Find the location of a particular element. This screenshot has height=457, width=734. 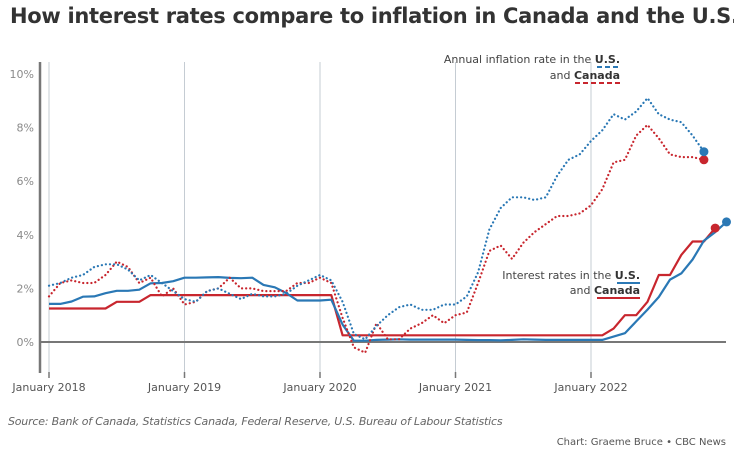

x-tick-label: January 2020 is located at coordinates (319, 387).